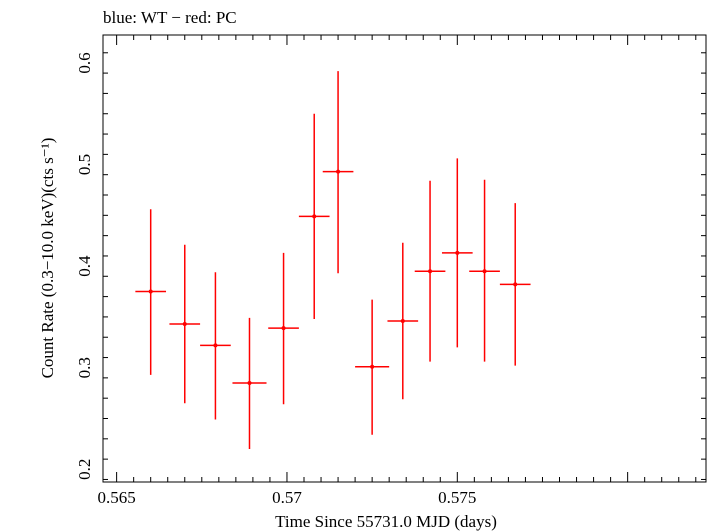  What do you see at coordinates (170, 17) in the screenshot?
I see `chart-title: blue: WT − red: PC` at bounding box center [170, 17].